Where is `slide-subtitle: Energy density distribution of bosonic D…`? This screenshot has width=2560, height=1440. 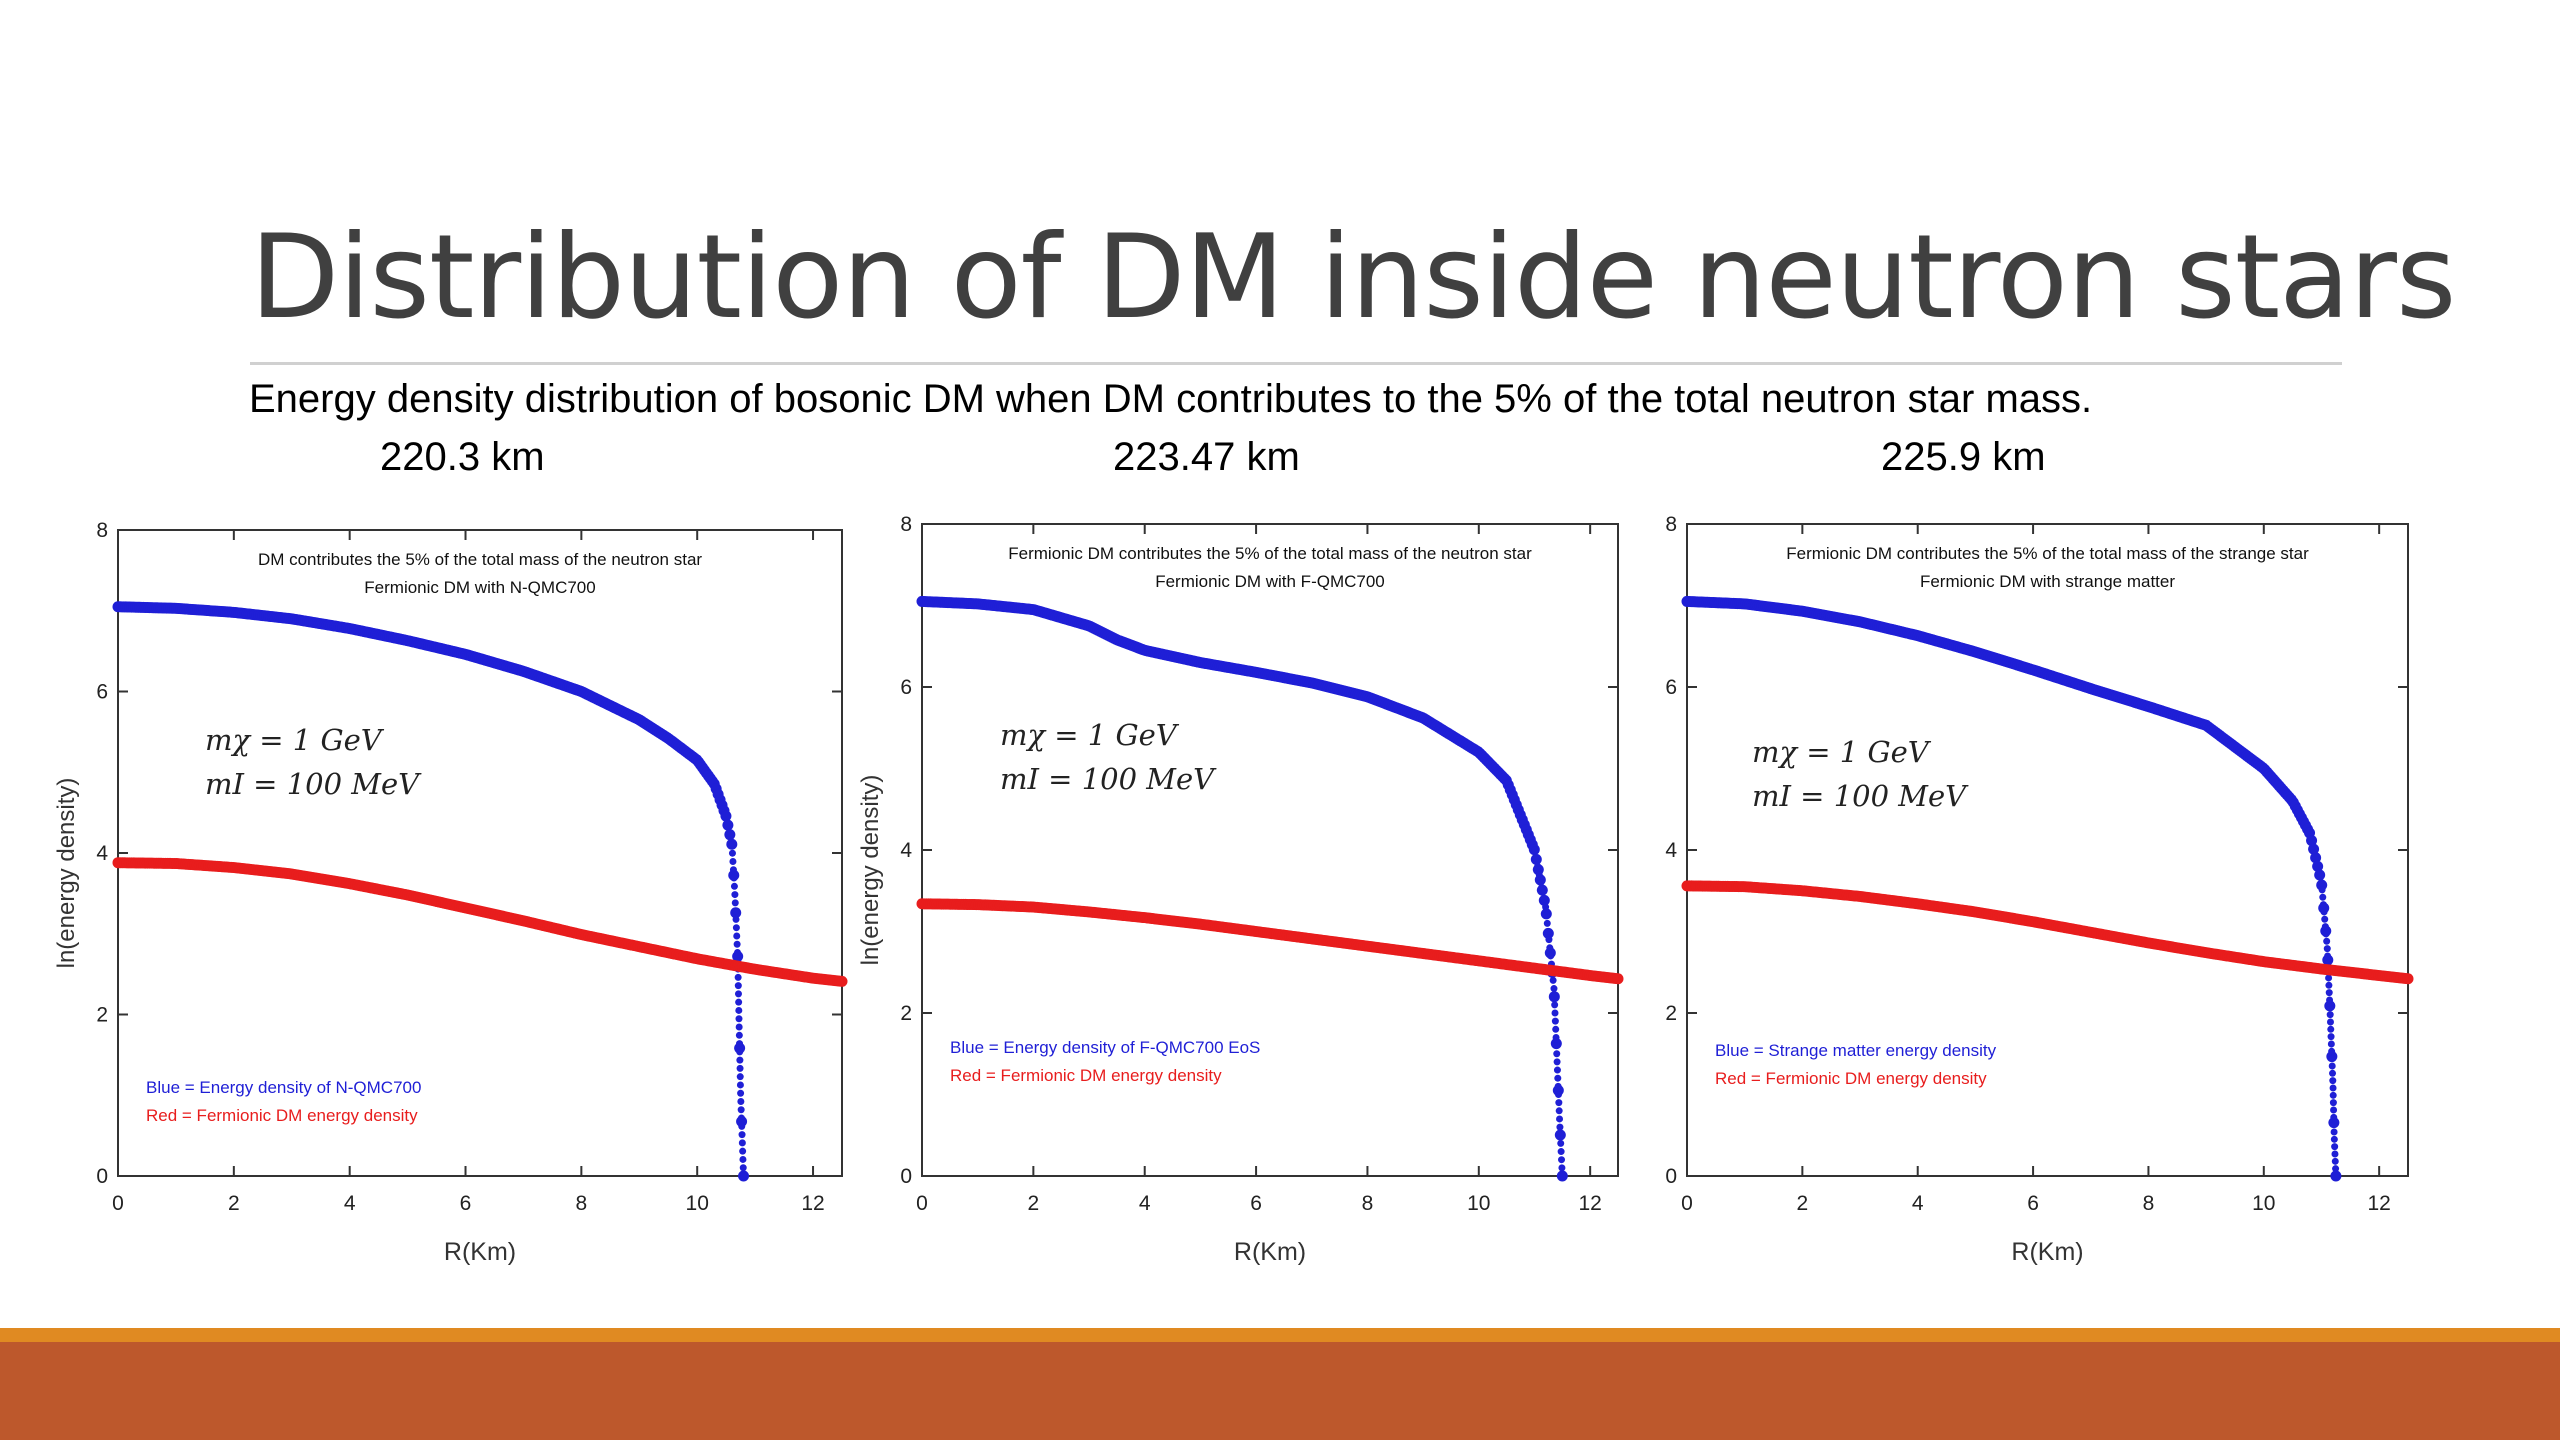 slide-subtitle: Energy density distribution of bosonic D… is located at coordinates (1171, 399).